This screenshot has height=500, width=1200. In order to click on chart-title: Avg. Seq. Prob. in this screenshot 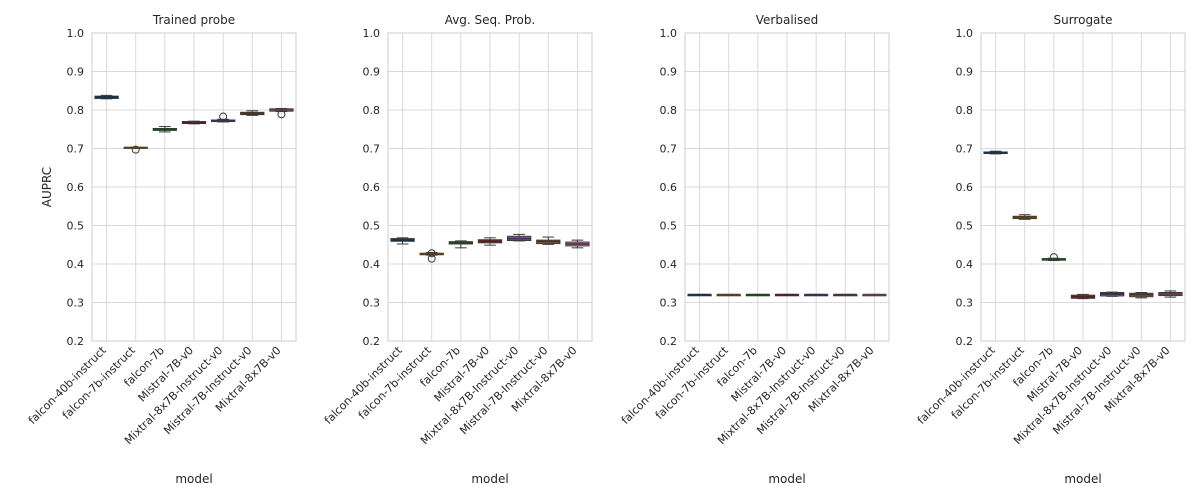, I will do `click(490, 20)`.